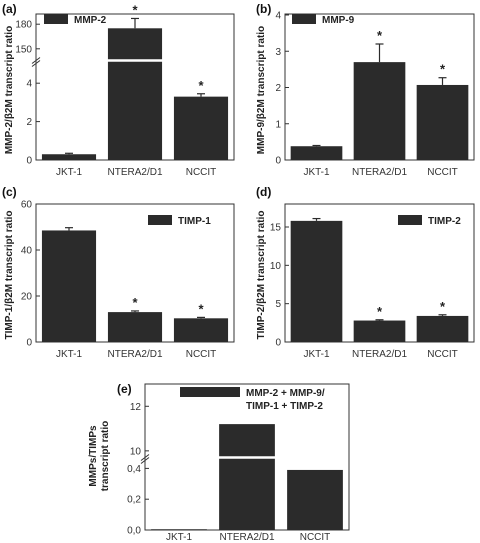 This screenshot has width=480, height=543. What do you see at coordinates (134, 531) in the screenshot?
I see `y-tick-label: 0,0` at bounding box center [134, 531].